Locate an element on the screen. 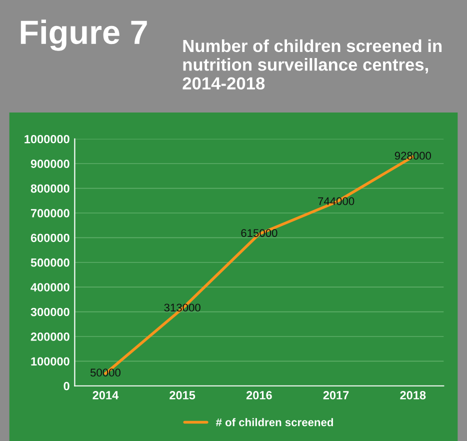 Image resolution: width=467 pixels, height=441 pixels. chart-title: Figure 7 is located at coordinates (83, 35).